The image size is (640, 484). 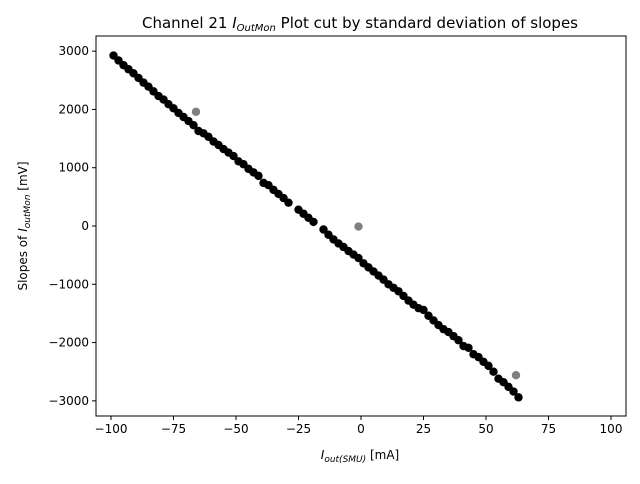 I want to click on x-tick-label: −75, so click(x=173, y=429).